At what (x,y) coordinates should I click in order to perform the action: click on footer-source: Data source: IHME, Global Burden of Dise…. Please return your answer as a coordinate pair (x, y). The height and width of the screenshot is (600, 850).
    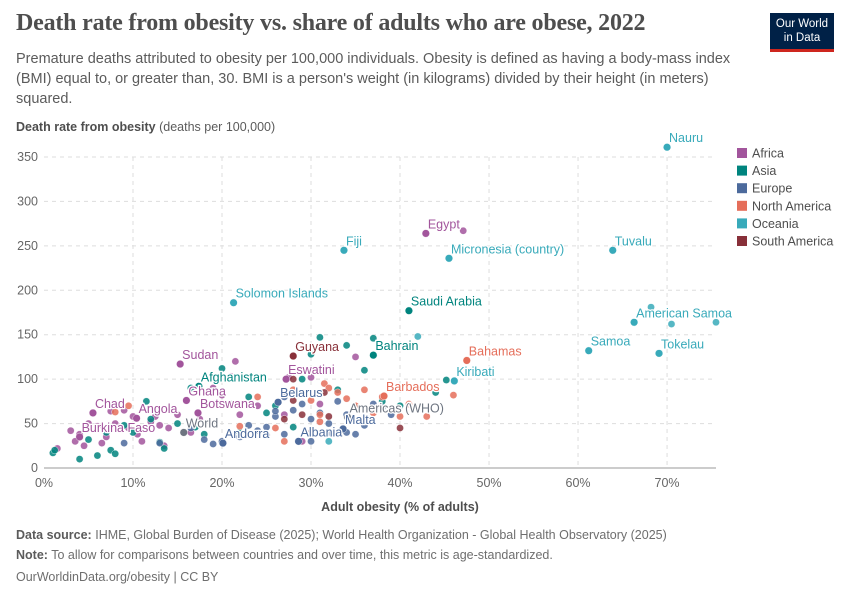
    Looking at the image, I should click on (341, 535).